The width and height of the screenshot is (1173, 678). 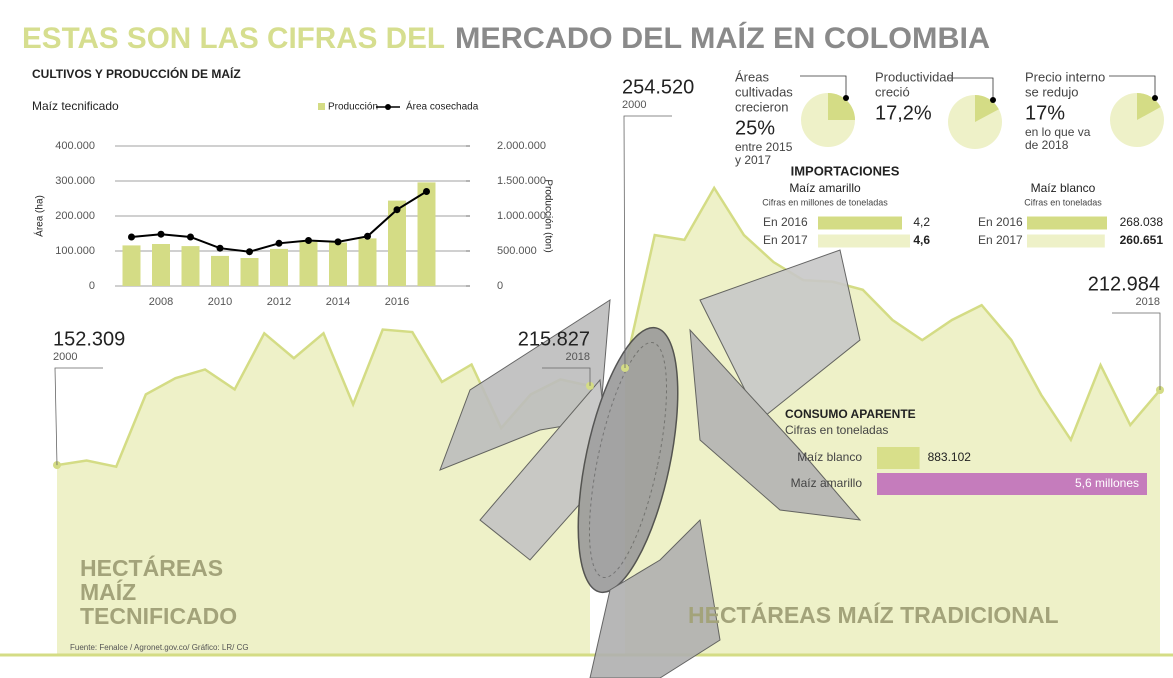 What do you see at coordinates (521, 181) in the screenshot?
I see `y2-tick-label: 1.500.000` at bounding box center [521, 181].